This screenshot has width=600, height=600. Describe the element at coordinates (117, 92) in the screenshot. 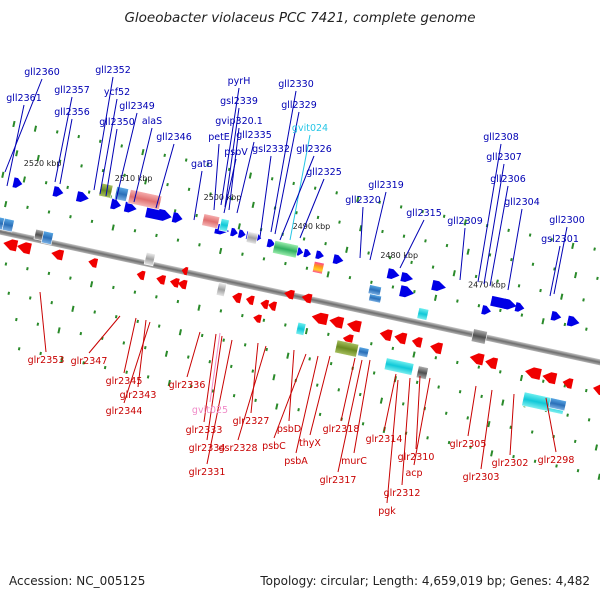

I see `forward-gene-label: ycf52` at that location.